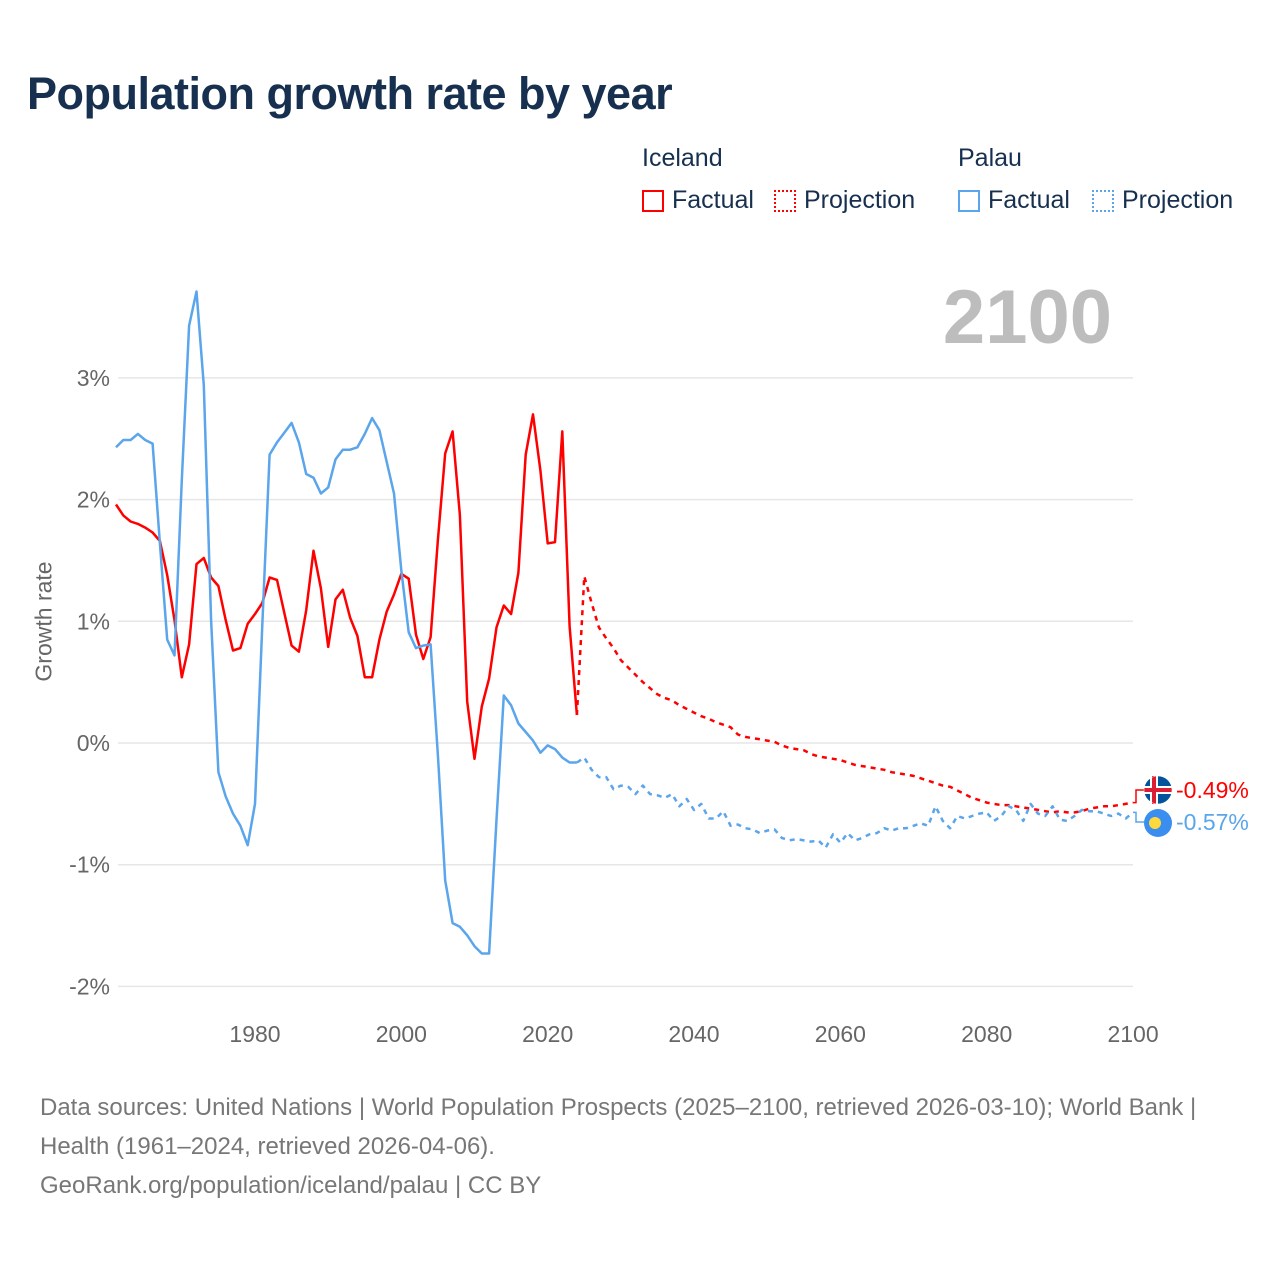 This screenshot has width=1280, height=1280. I want to click on legend-palau-projection: Projection, so click(1162, 200).